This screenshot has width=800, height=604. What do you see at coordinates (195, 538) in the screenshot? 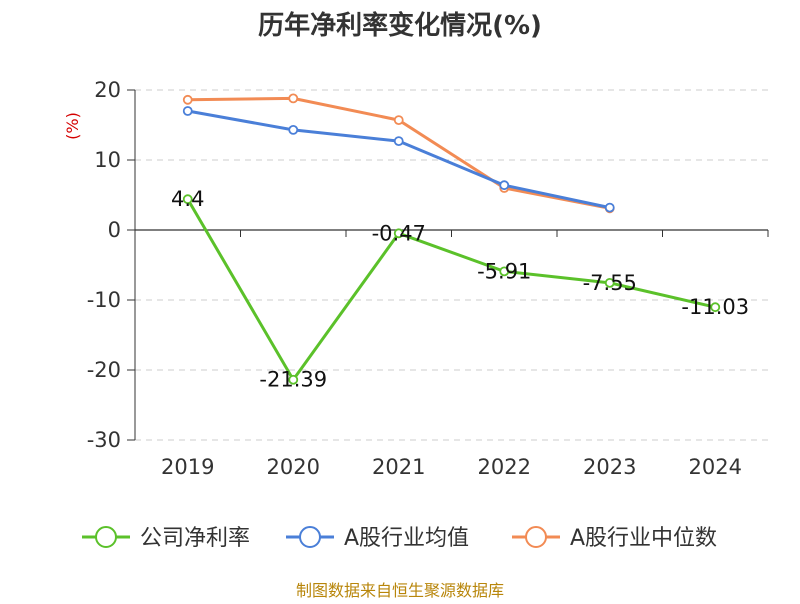
I see `legend-label: 公司净利率` at bounding box center [195, 538].